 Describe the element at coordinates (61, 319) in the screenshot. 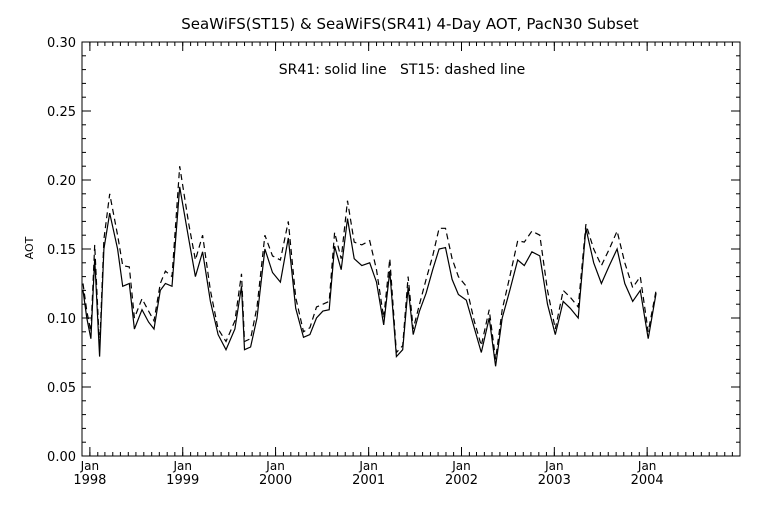

I see `y-tick-label: 0.10` at that location.